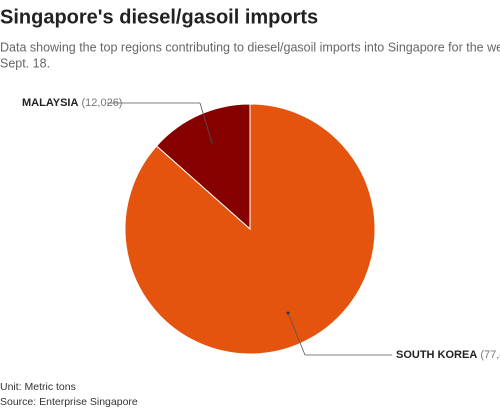 The image size is (500, 409). Describe the element at coordinates (436, 355) in the screenshot. I see `category-label: SOUTH KOREA` at that location.